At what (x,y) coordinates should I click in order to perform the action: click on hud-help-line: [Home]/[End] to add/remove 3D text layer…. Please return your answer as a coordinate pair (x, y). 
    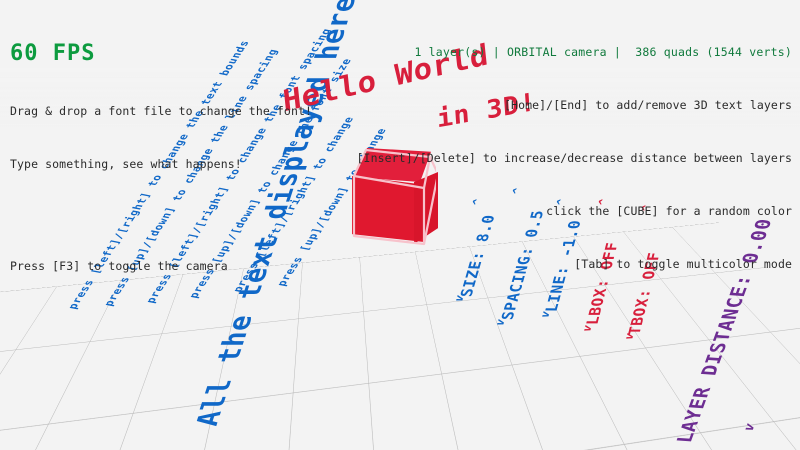
    Looking at the image, I should click on (648, 105).